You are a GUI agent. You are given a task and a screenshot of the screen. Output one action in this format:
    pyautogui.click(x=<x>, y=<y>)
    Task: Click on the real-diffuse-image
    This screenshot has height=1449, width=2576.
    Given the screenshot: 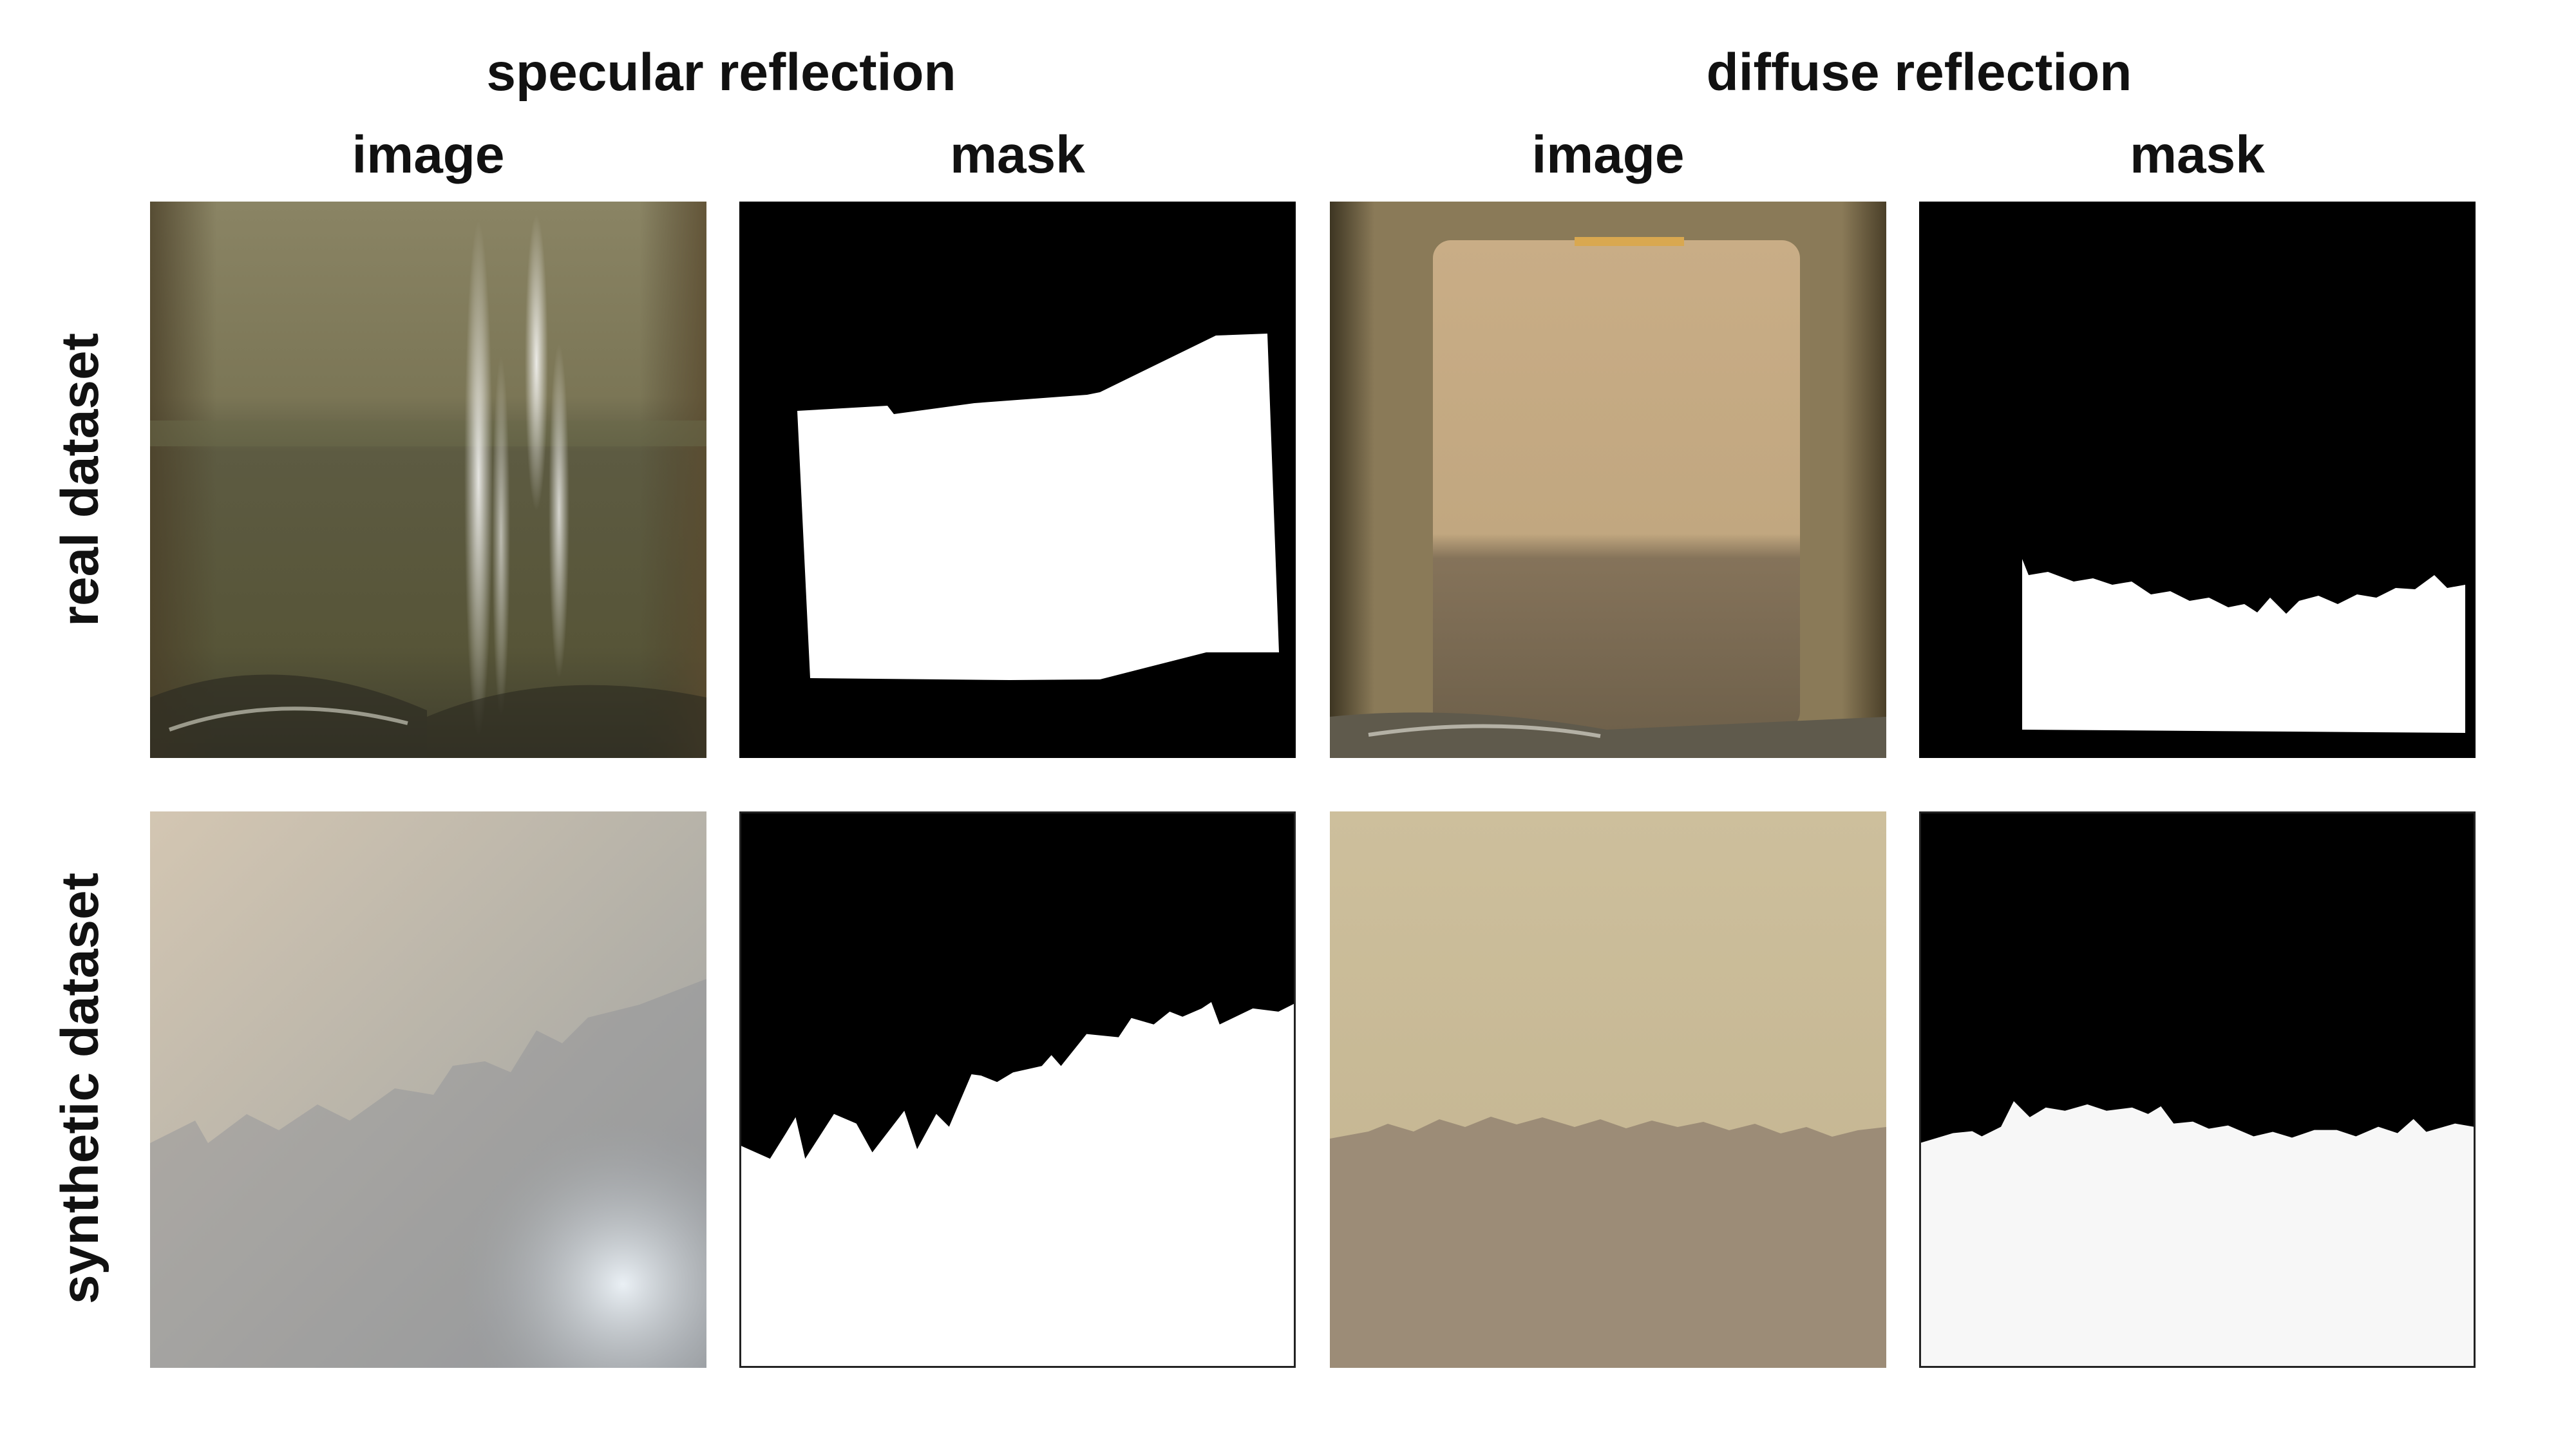 What is the action you would take?
    pyautogui.click(x=1608, y=480)
    